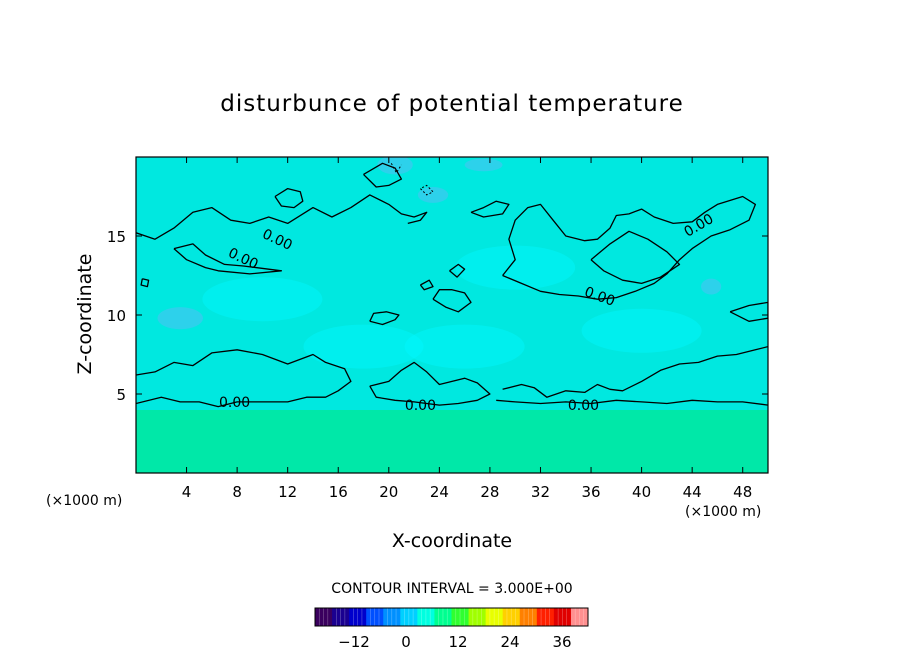  What do you see at coordinates (237, 492) in the screenshot?
I see `x-tick-label: 8` at bounding box center [237, 492].